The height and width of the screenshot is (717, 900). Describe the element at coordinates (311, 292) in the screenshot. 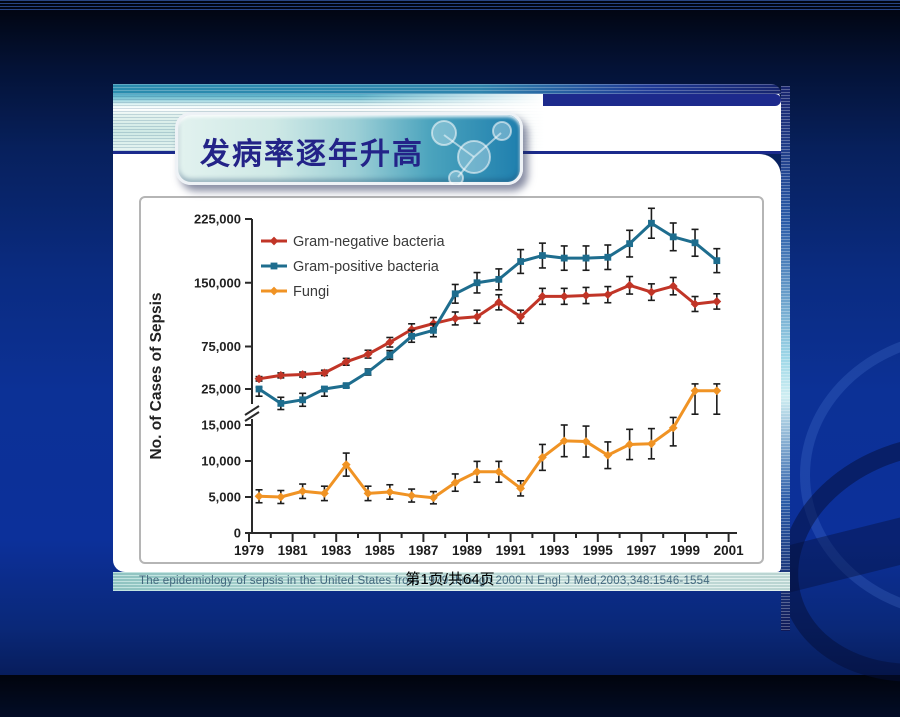

I see `svg-text: Fungi` at that location.